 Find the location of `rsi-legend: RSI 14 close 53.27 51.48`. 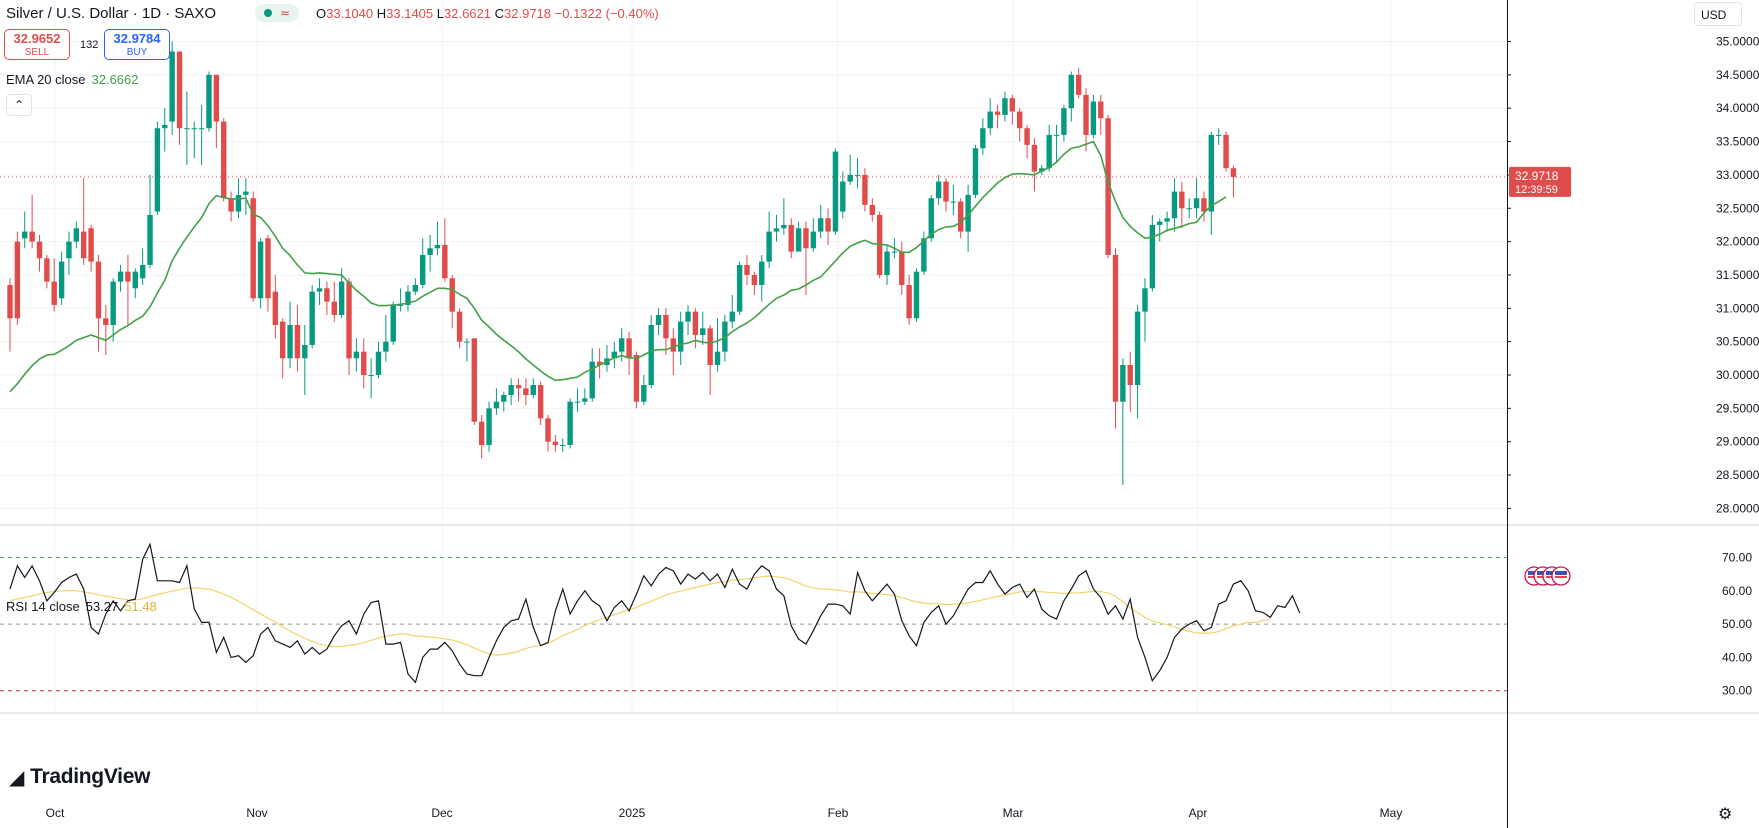

rsi-legend: RSI 14 close 53.27 51.48 is located at coordinates (81, 606).